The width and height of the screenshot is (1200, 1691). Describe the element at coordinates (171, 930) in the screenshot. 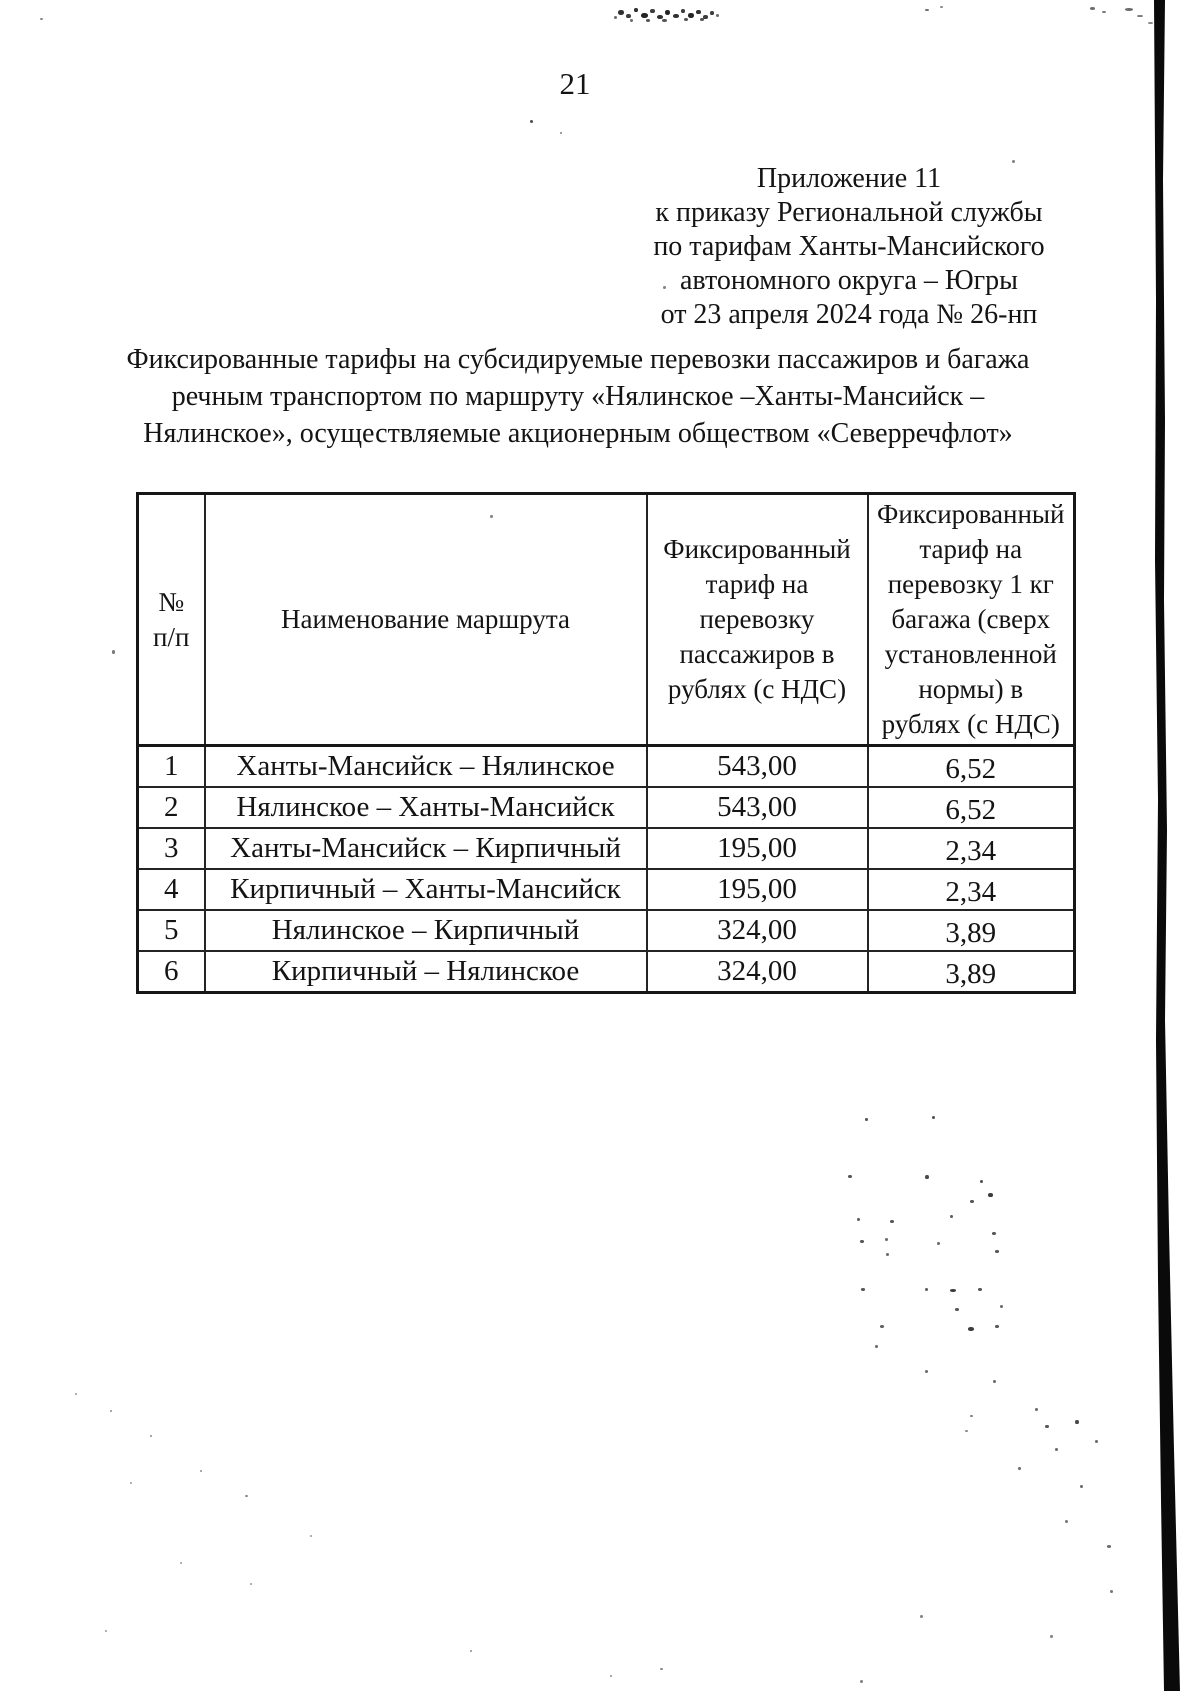

I see `row-number: 5` at that location.